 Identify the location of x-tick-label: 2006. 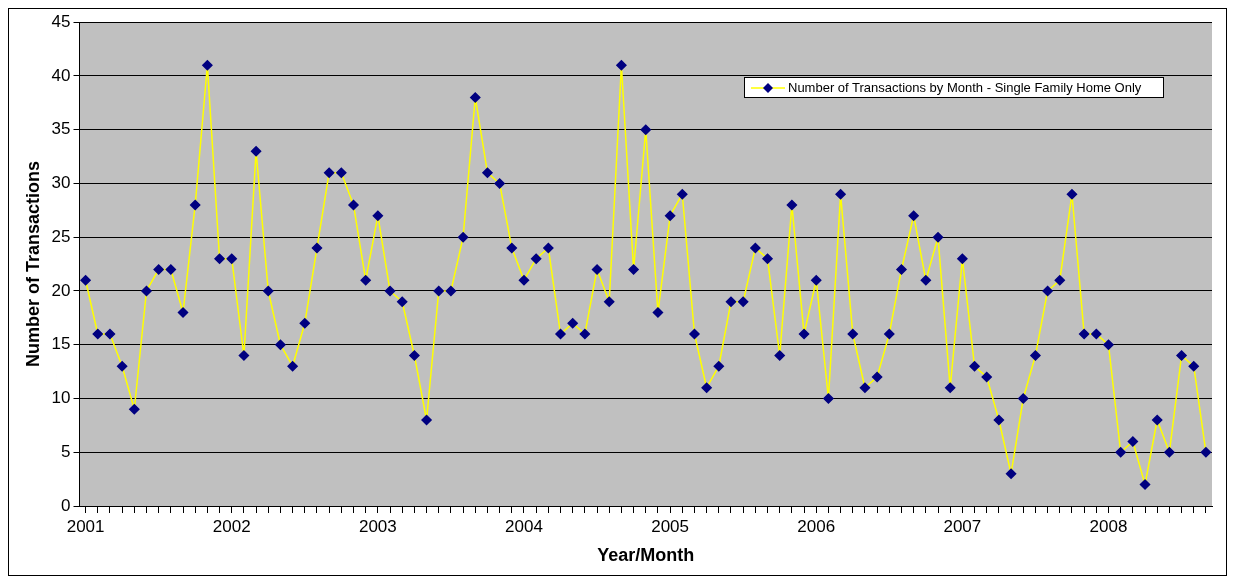
(816, 526).